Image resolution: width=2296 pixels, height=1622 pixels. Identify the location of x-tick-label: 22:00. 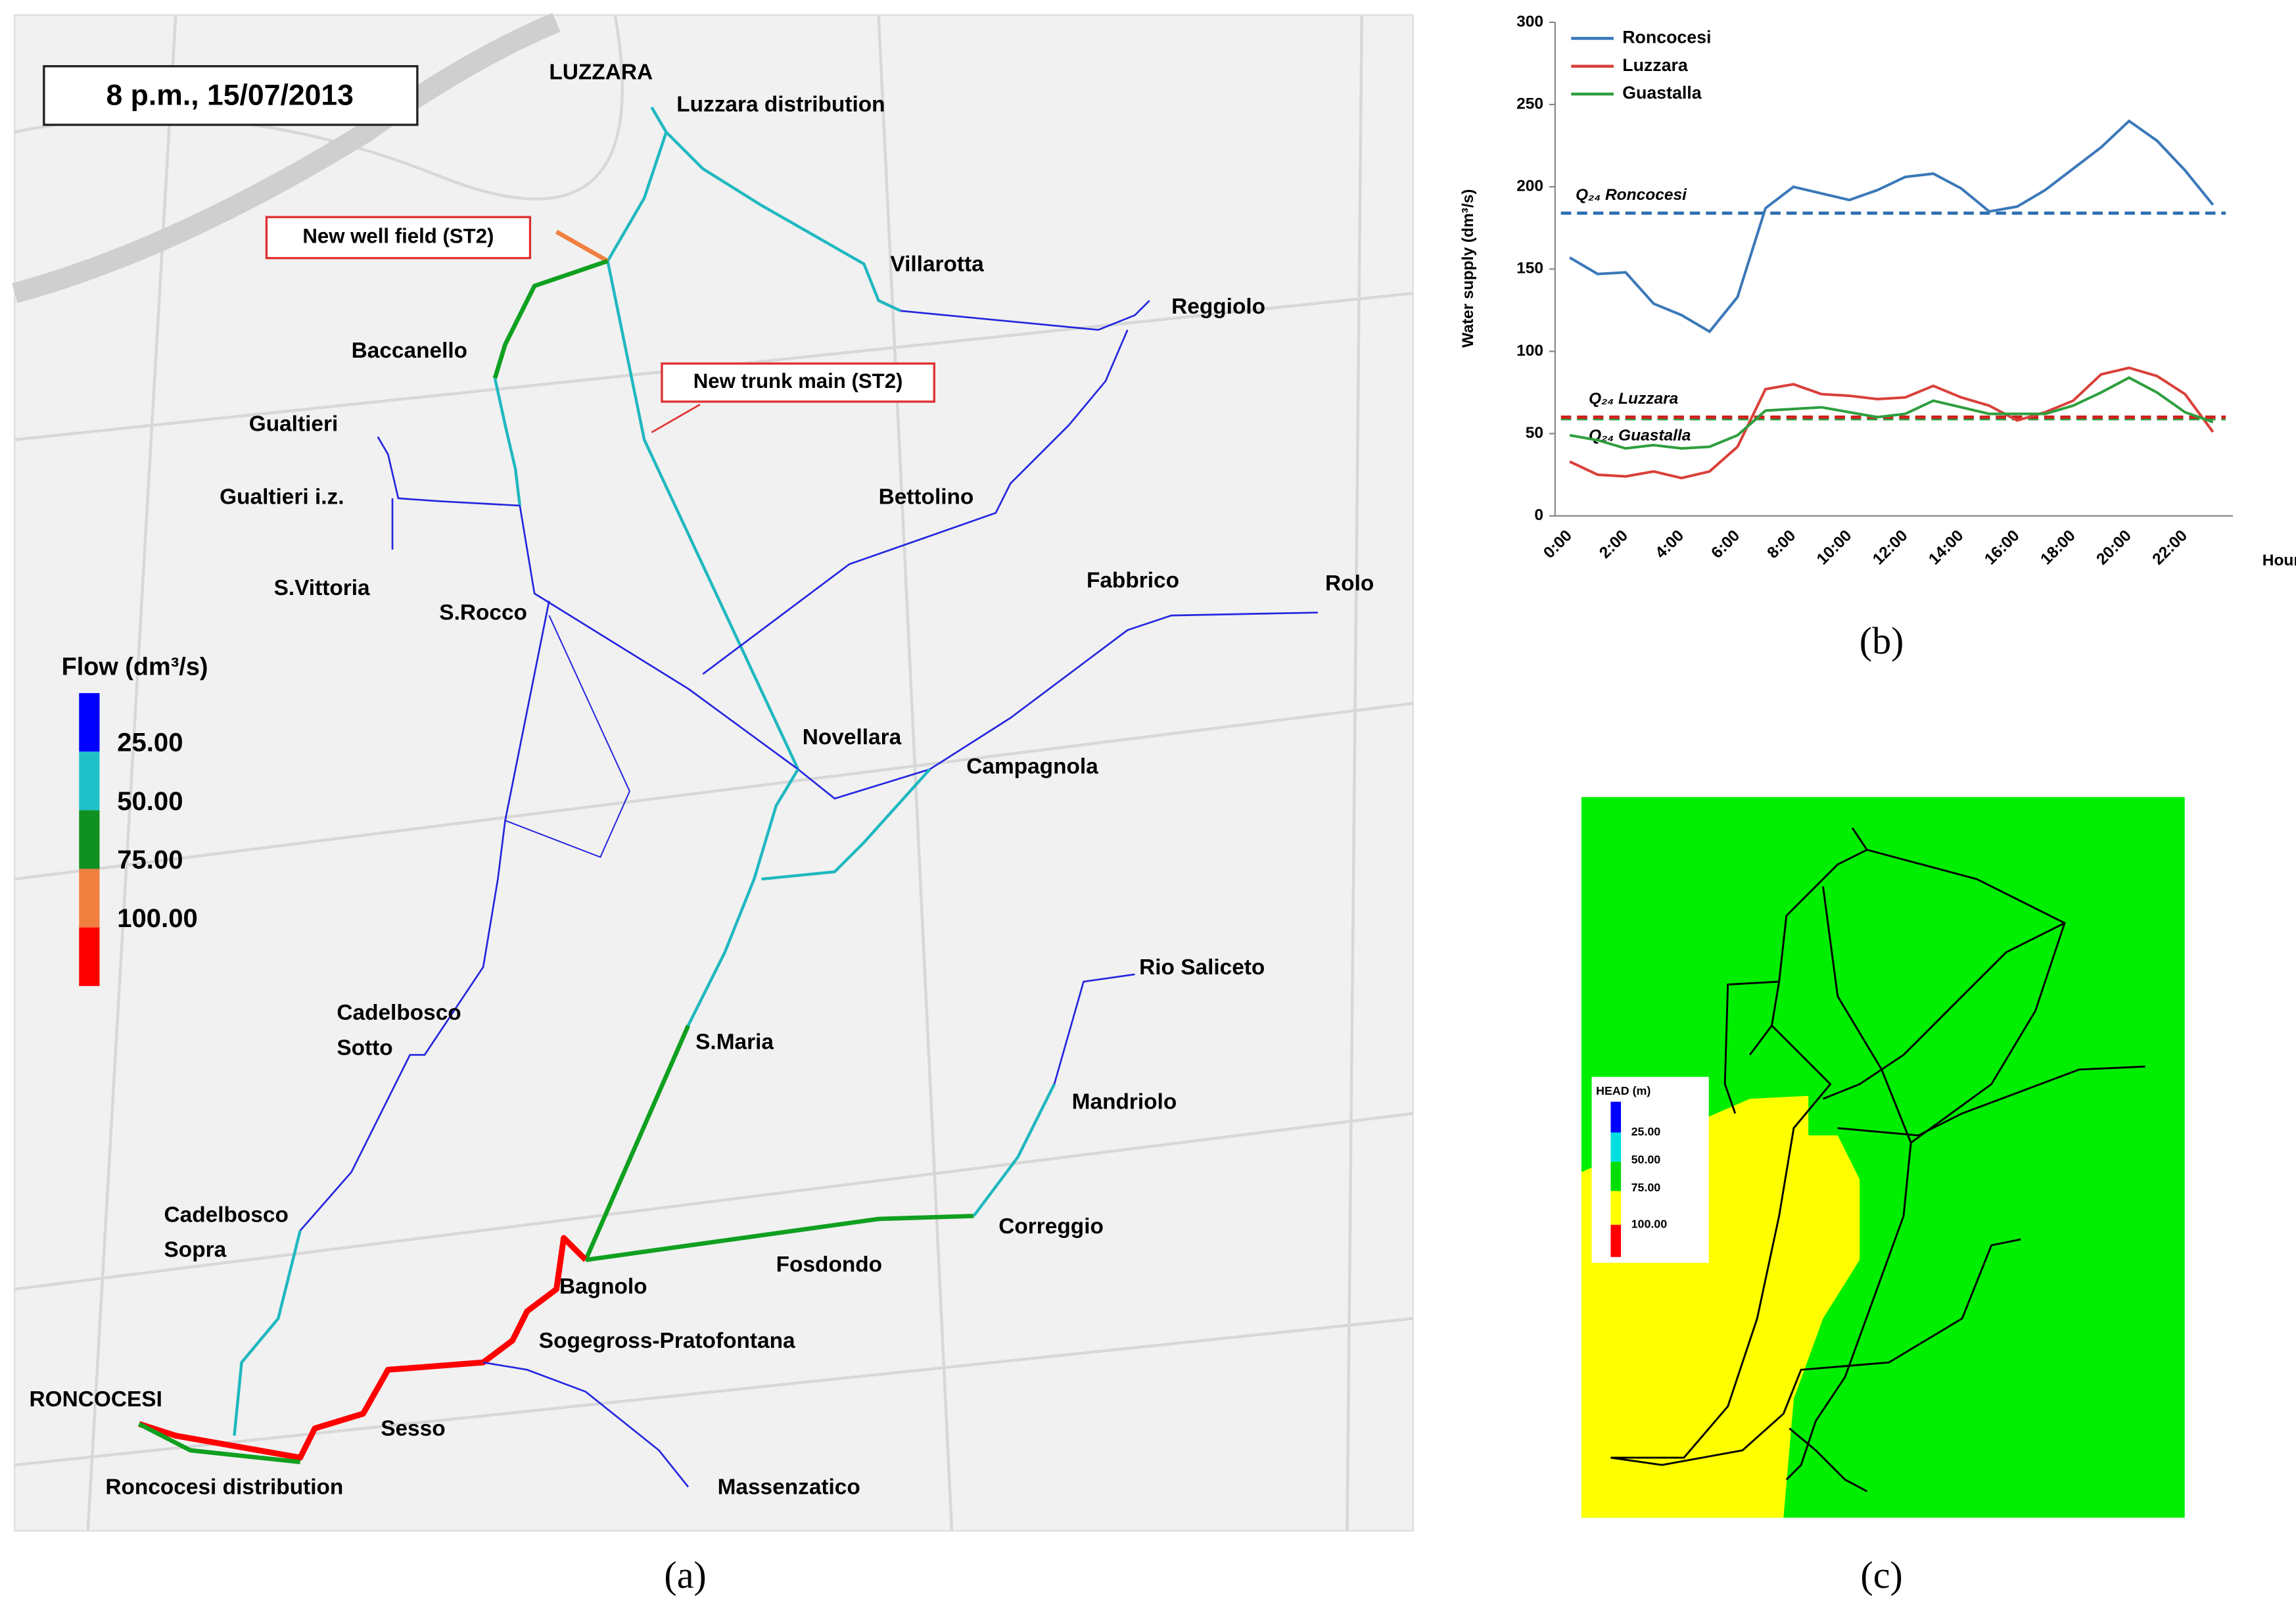
(2170, 547).